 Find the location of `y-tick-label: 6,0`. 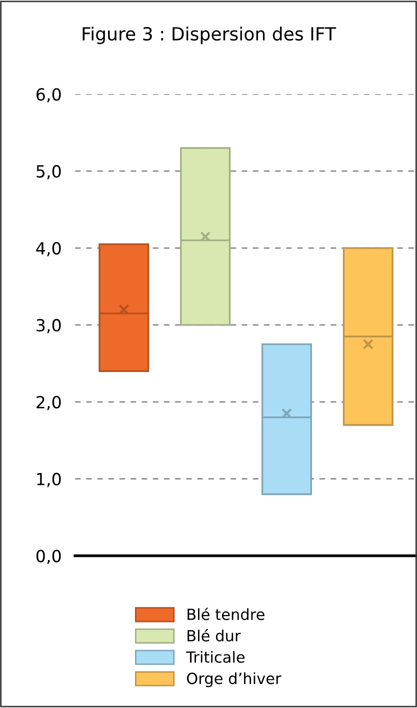

y-tick-label: 6,0 is located at coordinates (48, 95).